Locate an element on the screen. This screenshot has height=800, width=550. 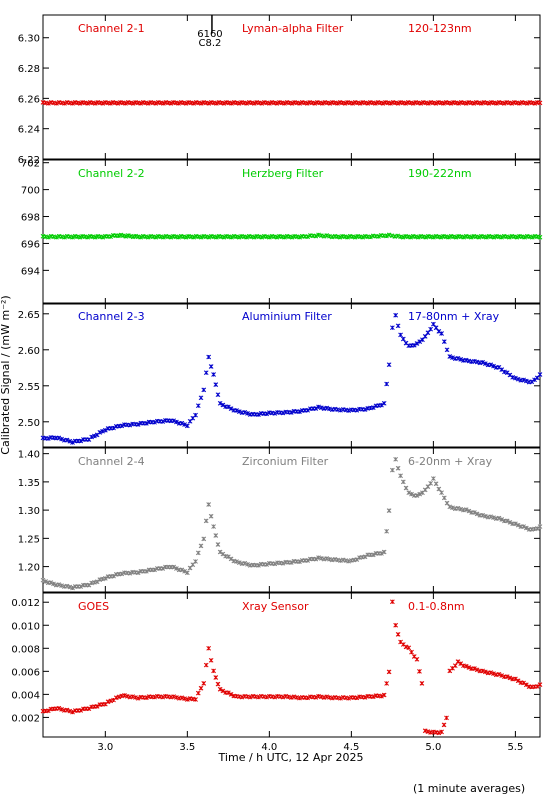
y-tick-label: 2.55 is located at coordinates (29, 387).